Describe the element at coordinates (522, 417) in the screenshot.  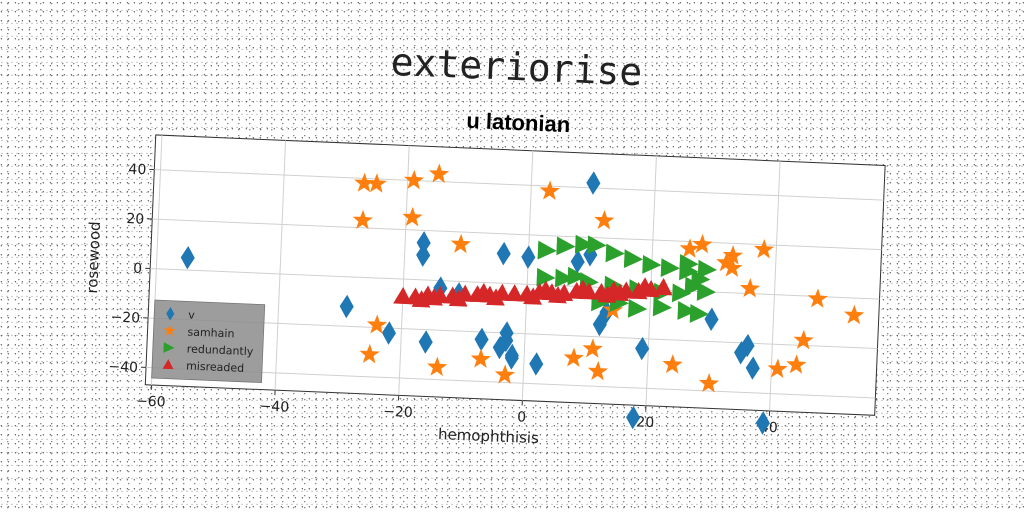
I see `x-tick-label: 0` at that location.